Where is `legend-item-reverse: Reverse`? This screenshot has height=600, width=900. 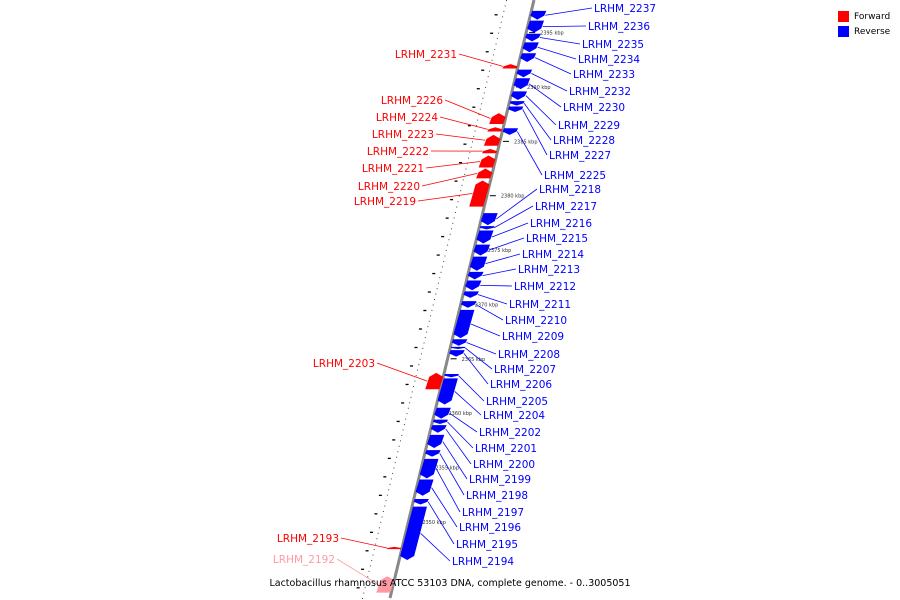 legend-item-reverse: Reverse is located at coordinates (864, 31).